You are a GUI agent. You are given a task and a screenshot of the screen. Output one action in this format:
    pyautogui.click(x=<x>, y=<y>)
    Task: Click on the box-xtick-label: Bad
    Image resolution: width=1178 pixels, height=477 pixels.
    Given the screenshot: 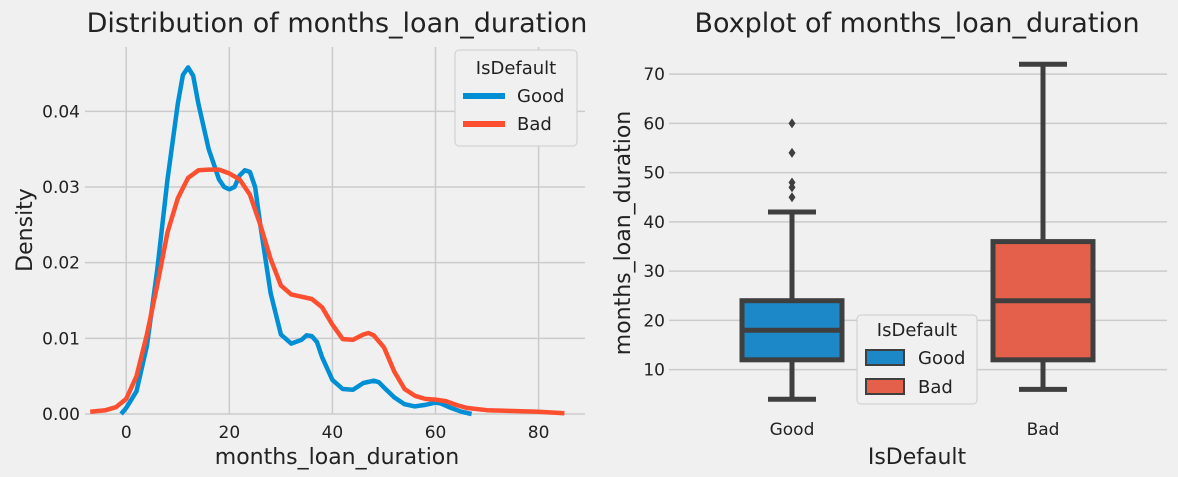 What is the action you would take?
    pyautogui.click(x=1043, y=430)
    